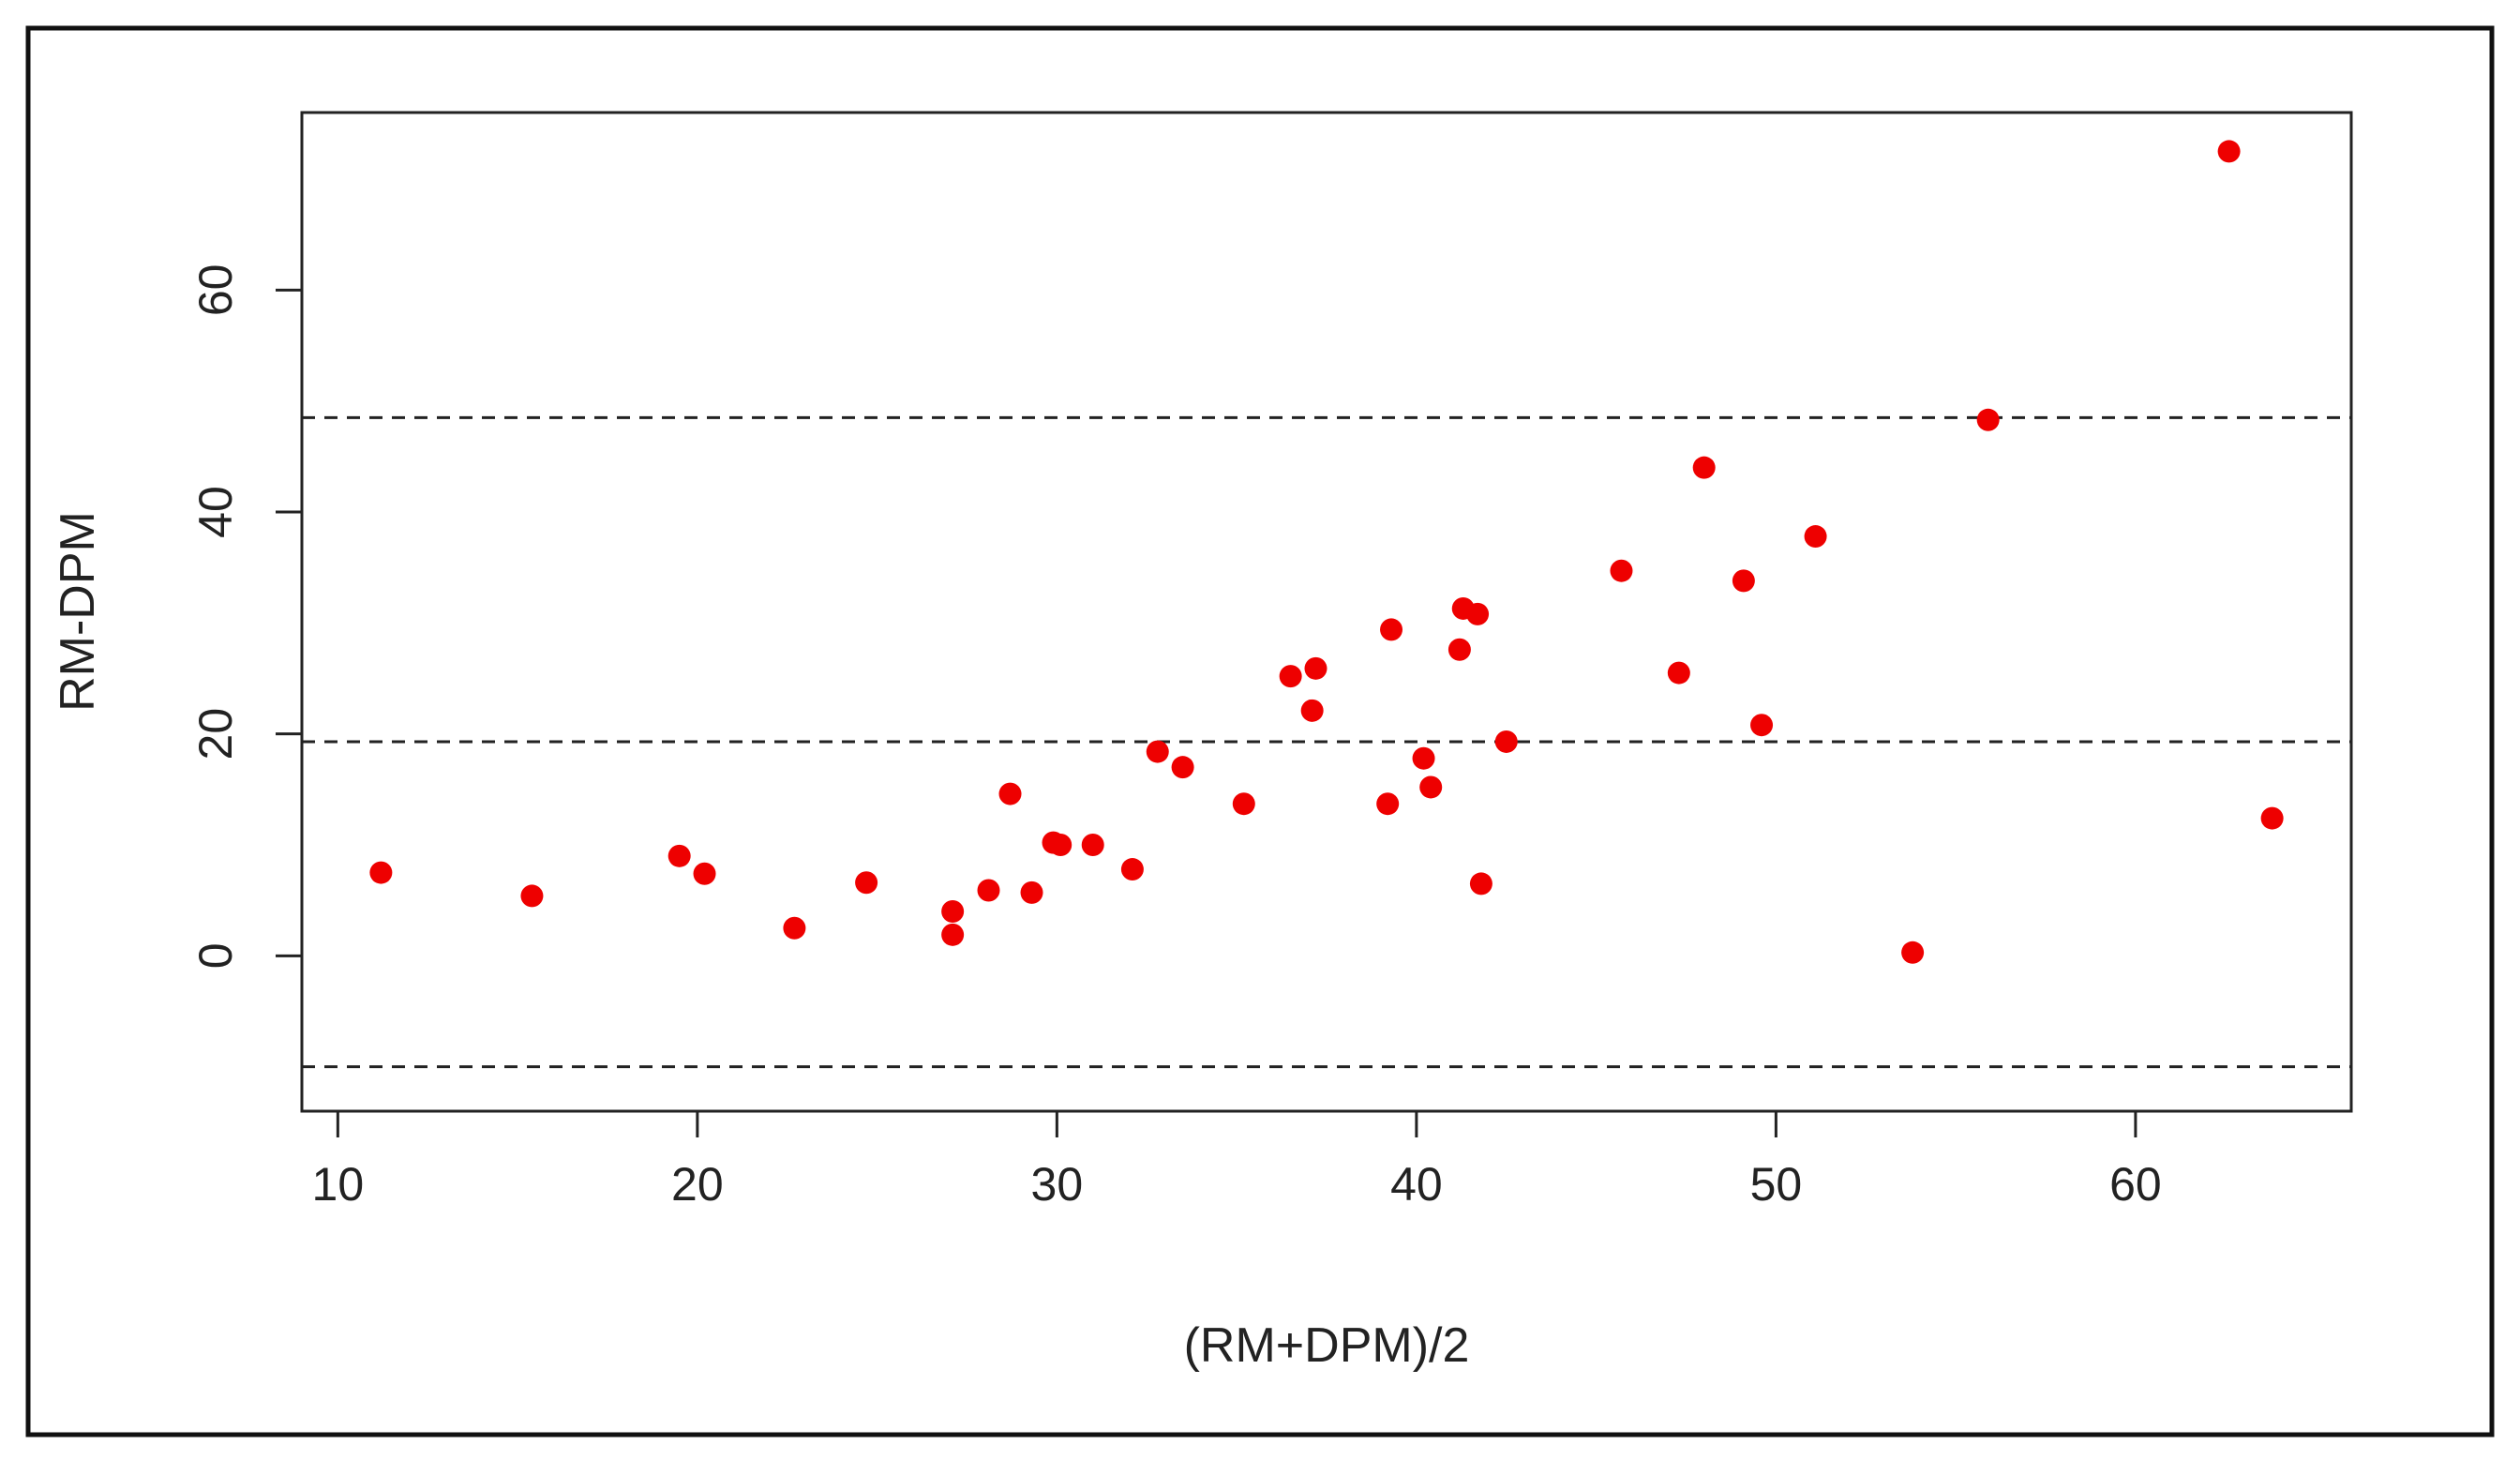 The width and height of the screenshot is (2520, 1475). What do you see at coordinates (1776, 1184) in the screenshot?
I see `x-tick-label-50: 50` at bounding box center [1776, 1184].